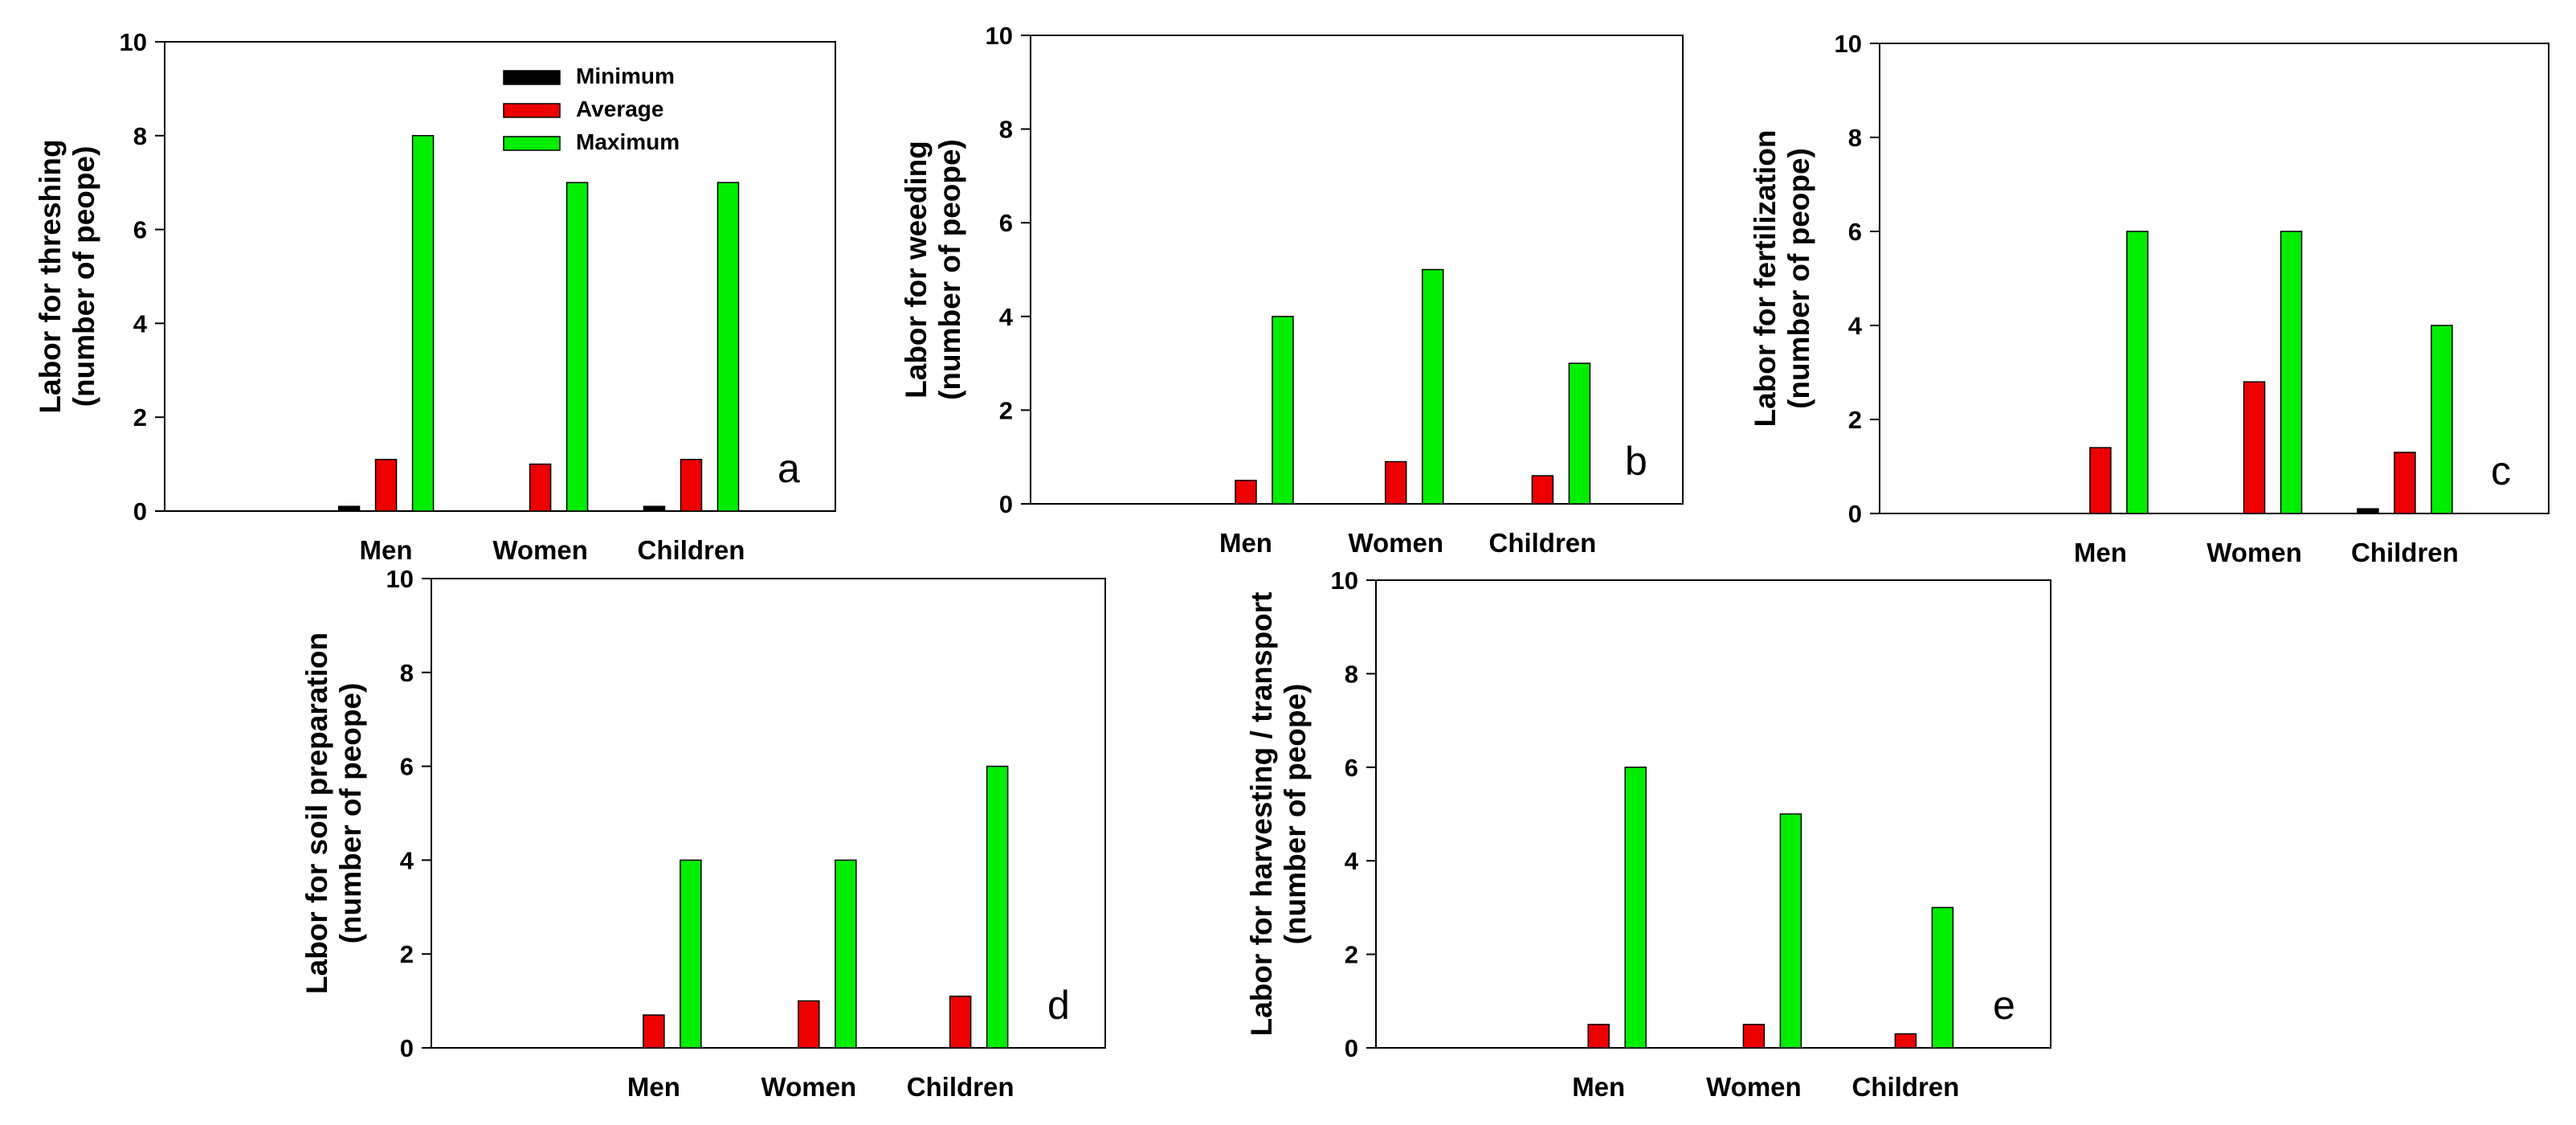 The width and height of the screenshot is (2576, 1125). Describe the element at coordinates (789, 469) in the screenshot. I see `panel-letter: a` at that location.